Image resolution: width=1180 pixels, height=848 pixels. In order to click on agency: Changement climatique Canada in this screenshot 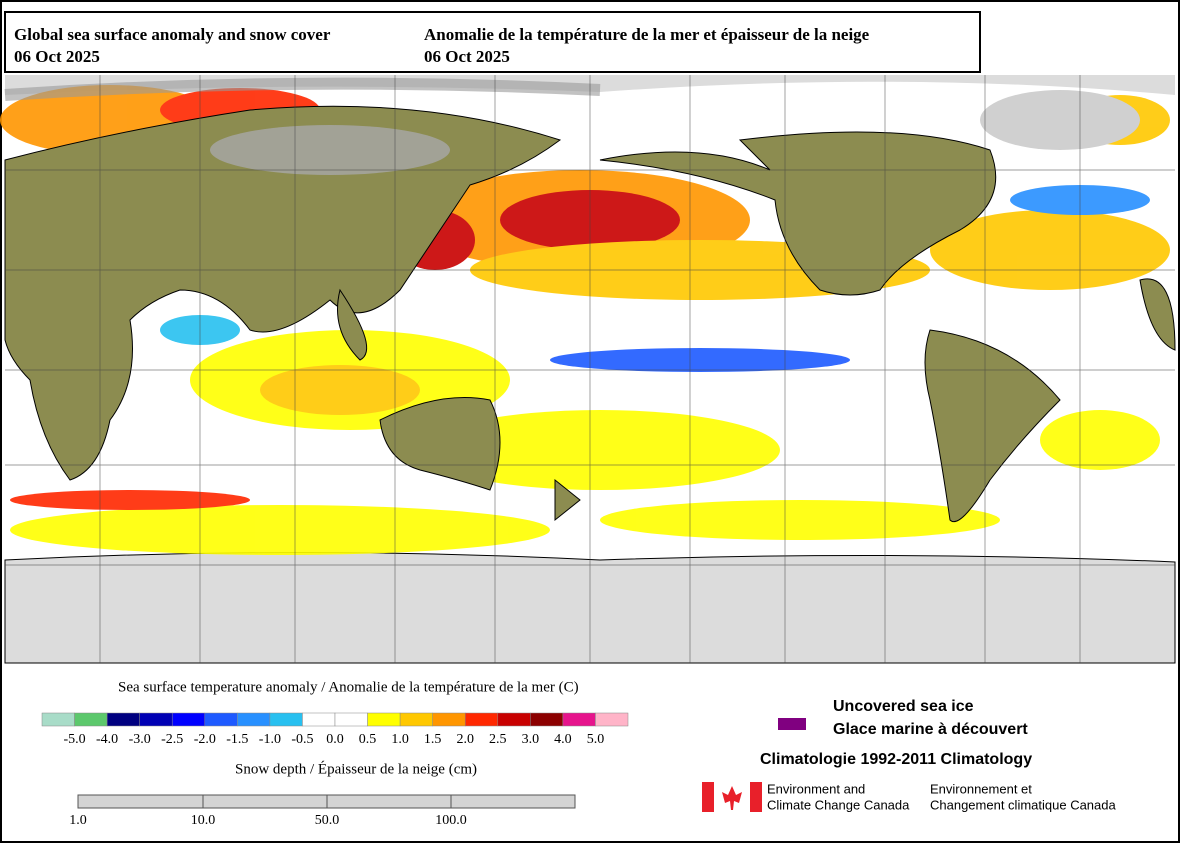, I will do `click(1023, 804)`.